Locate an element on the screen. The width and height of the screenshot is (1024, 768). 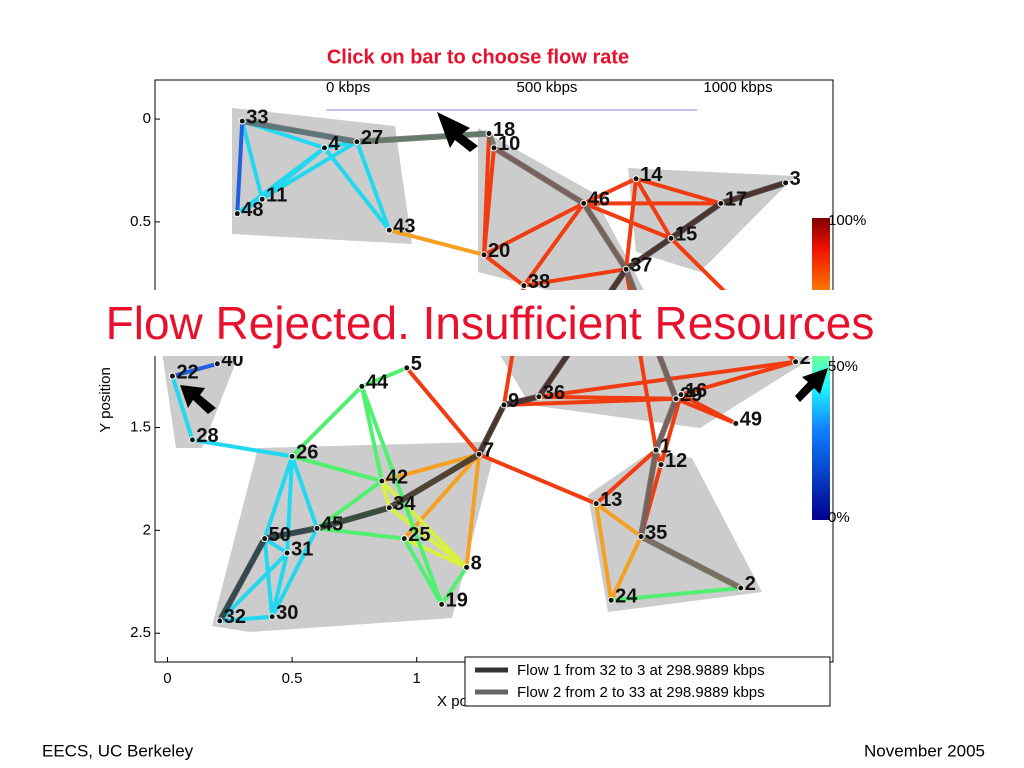
node-label: 36 is located at coordinates (554, 393).